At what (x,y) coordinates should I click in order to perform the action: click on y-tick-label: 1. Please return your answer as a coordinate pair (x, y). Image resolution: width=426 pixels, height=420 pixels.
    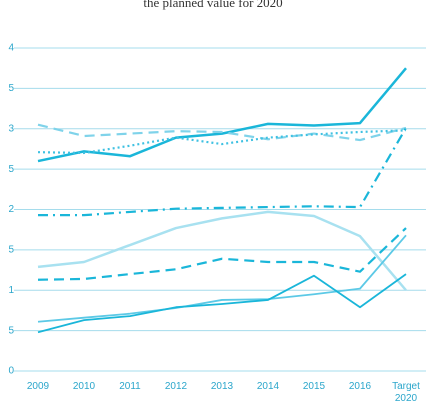
    Looking at the image, I should click on (11, 290).